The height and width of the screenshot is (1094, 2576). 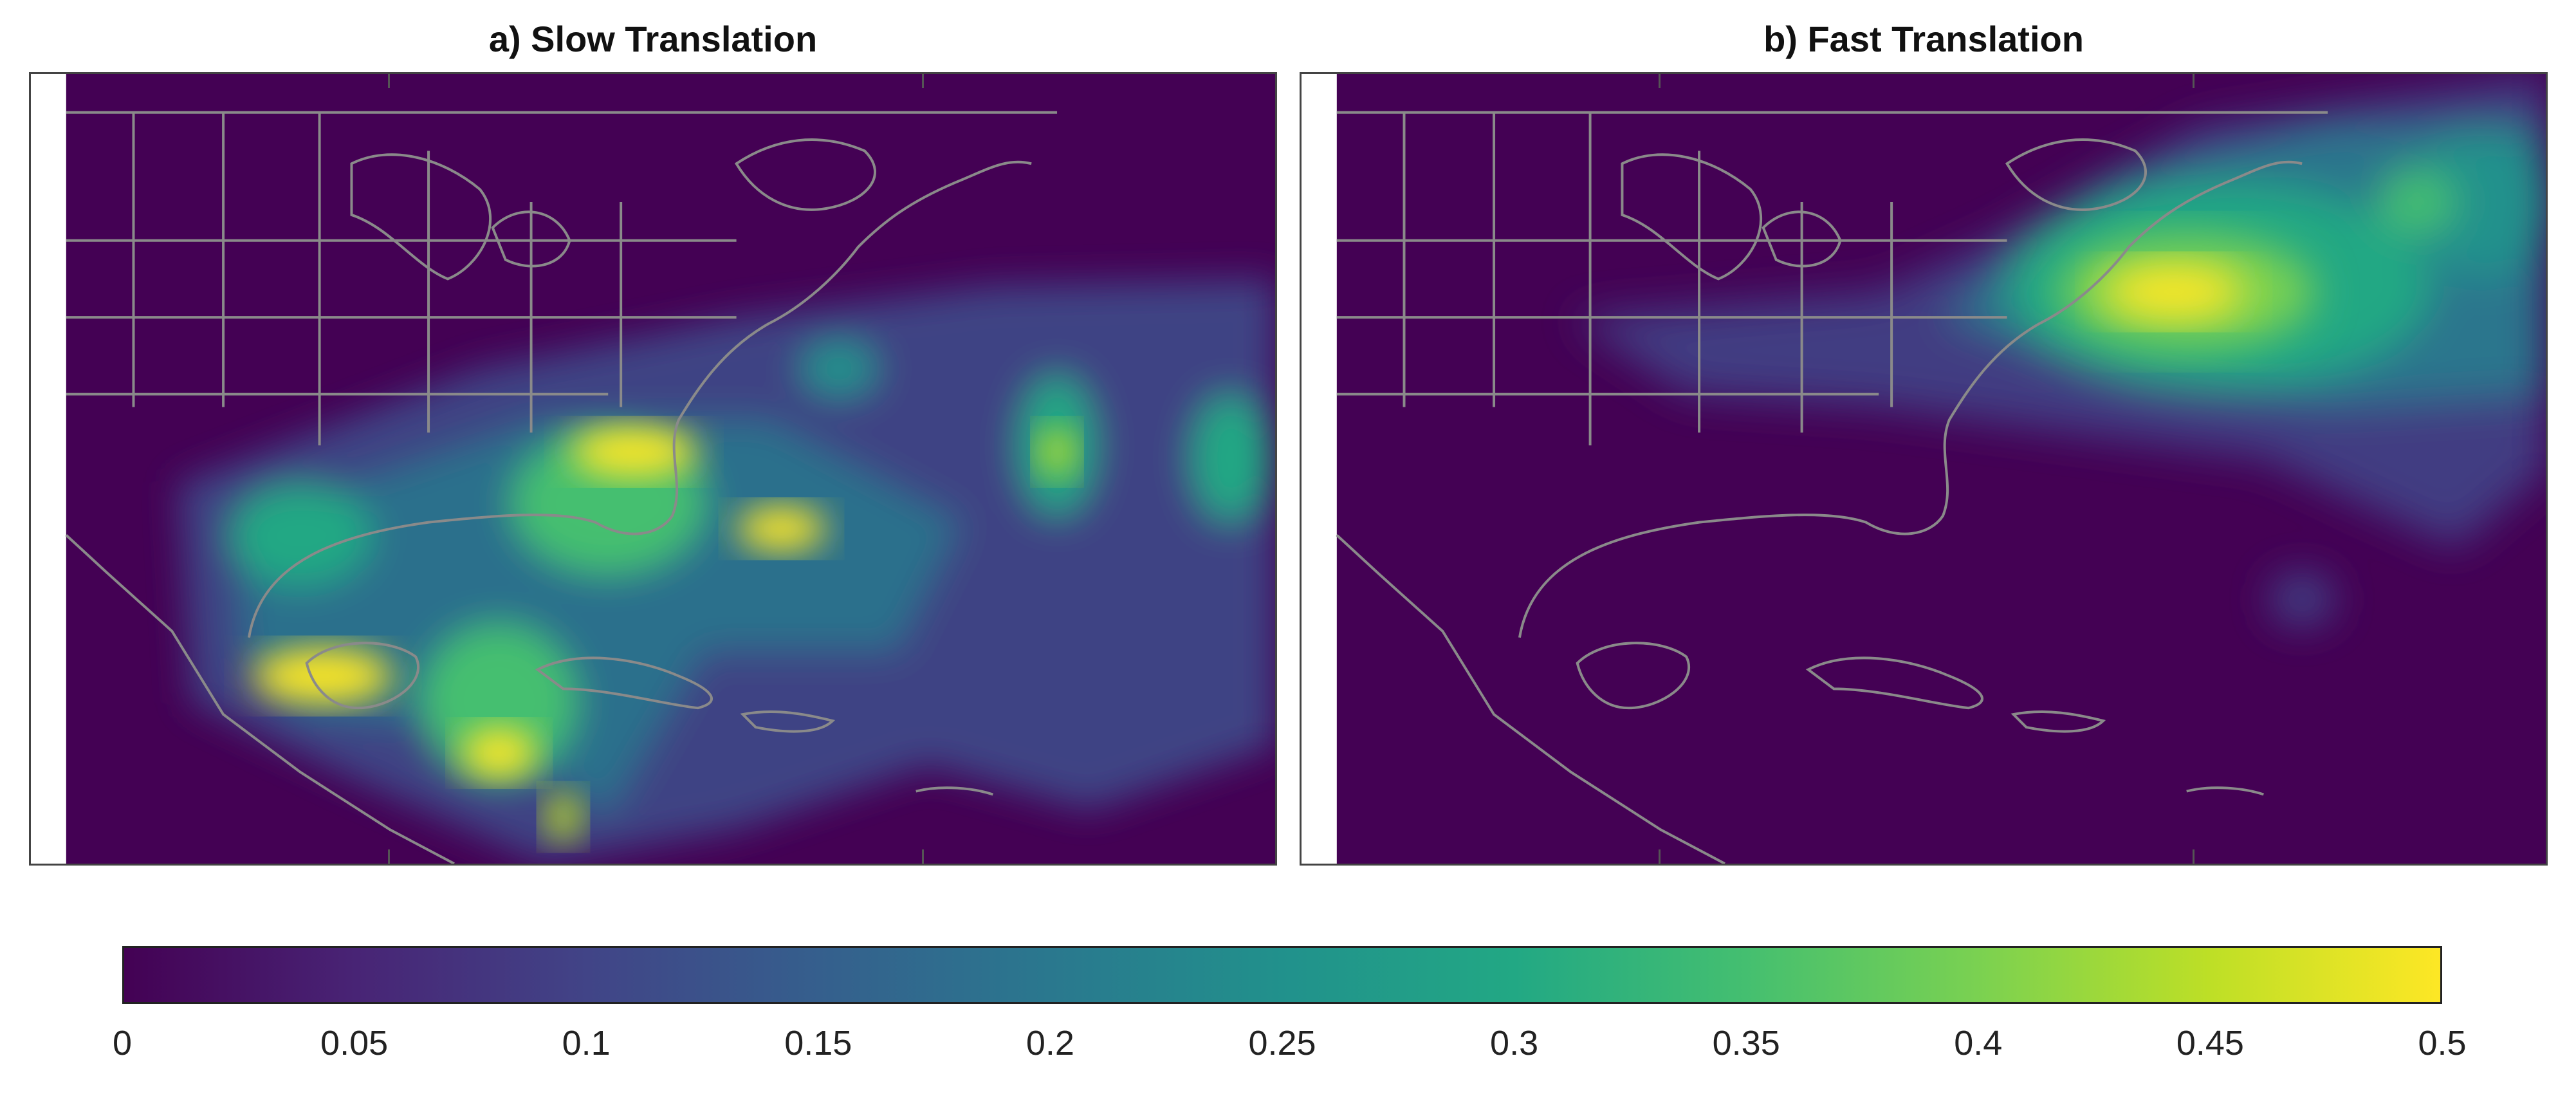 I want to click on colorbar, so click(x=1282, y=975).